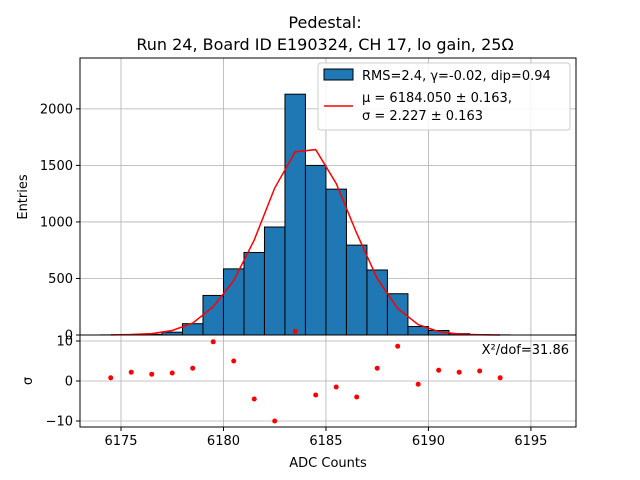 The image size is (640, 480). Describe the element at coordinates (120, 441) in the screenshot. I see `x-tick-label: 6175` at that location.